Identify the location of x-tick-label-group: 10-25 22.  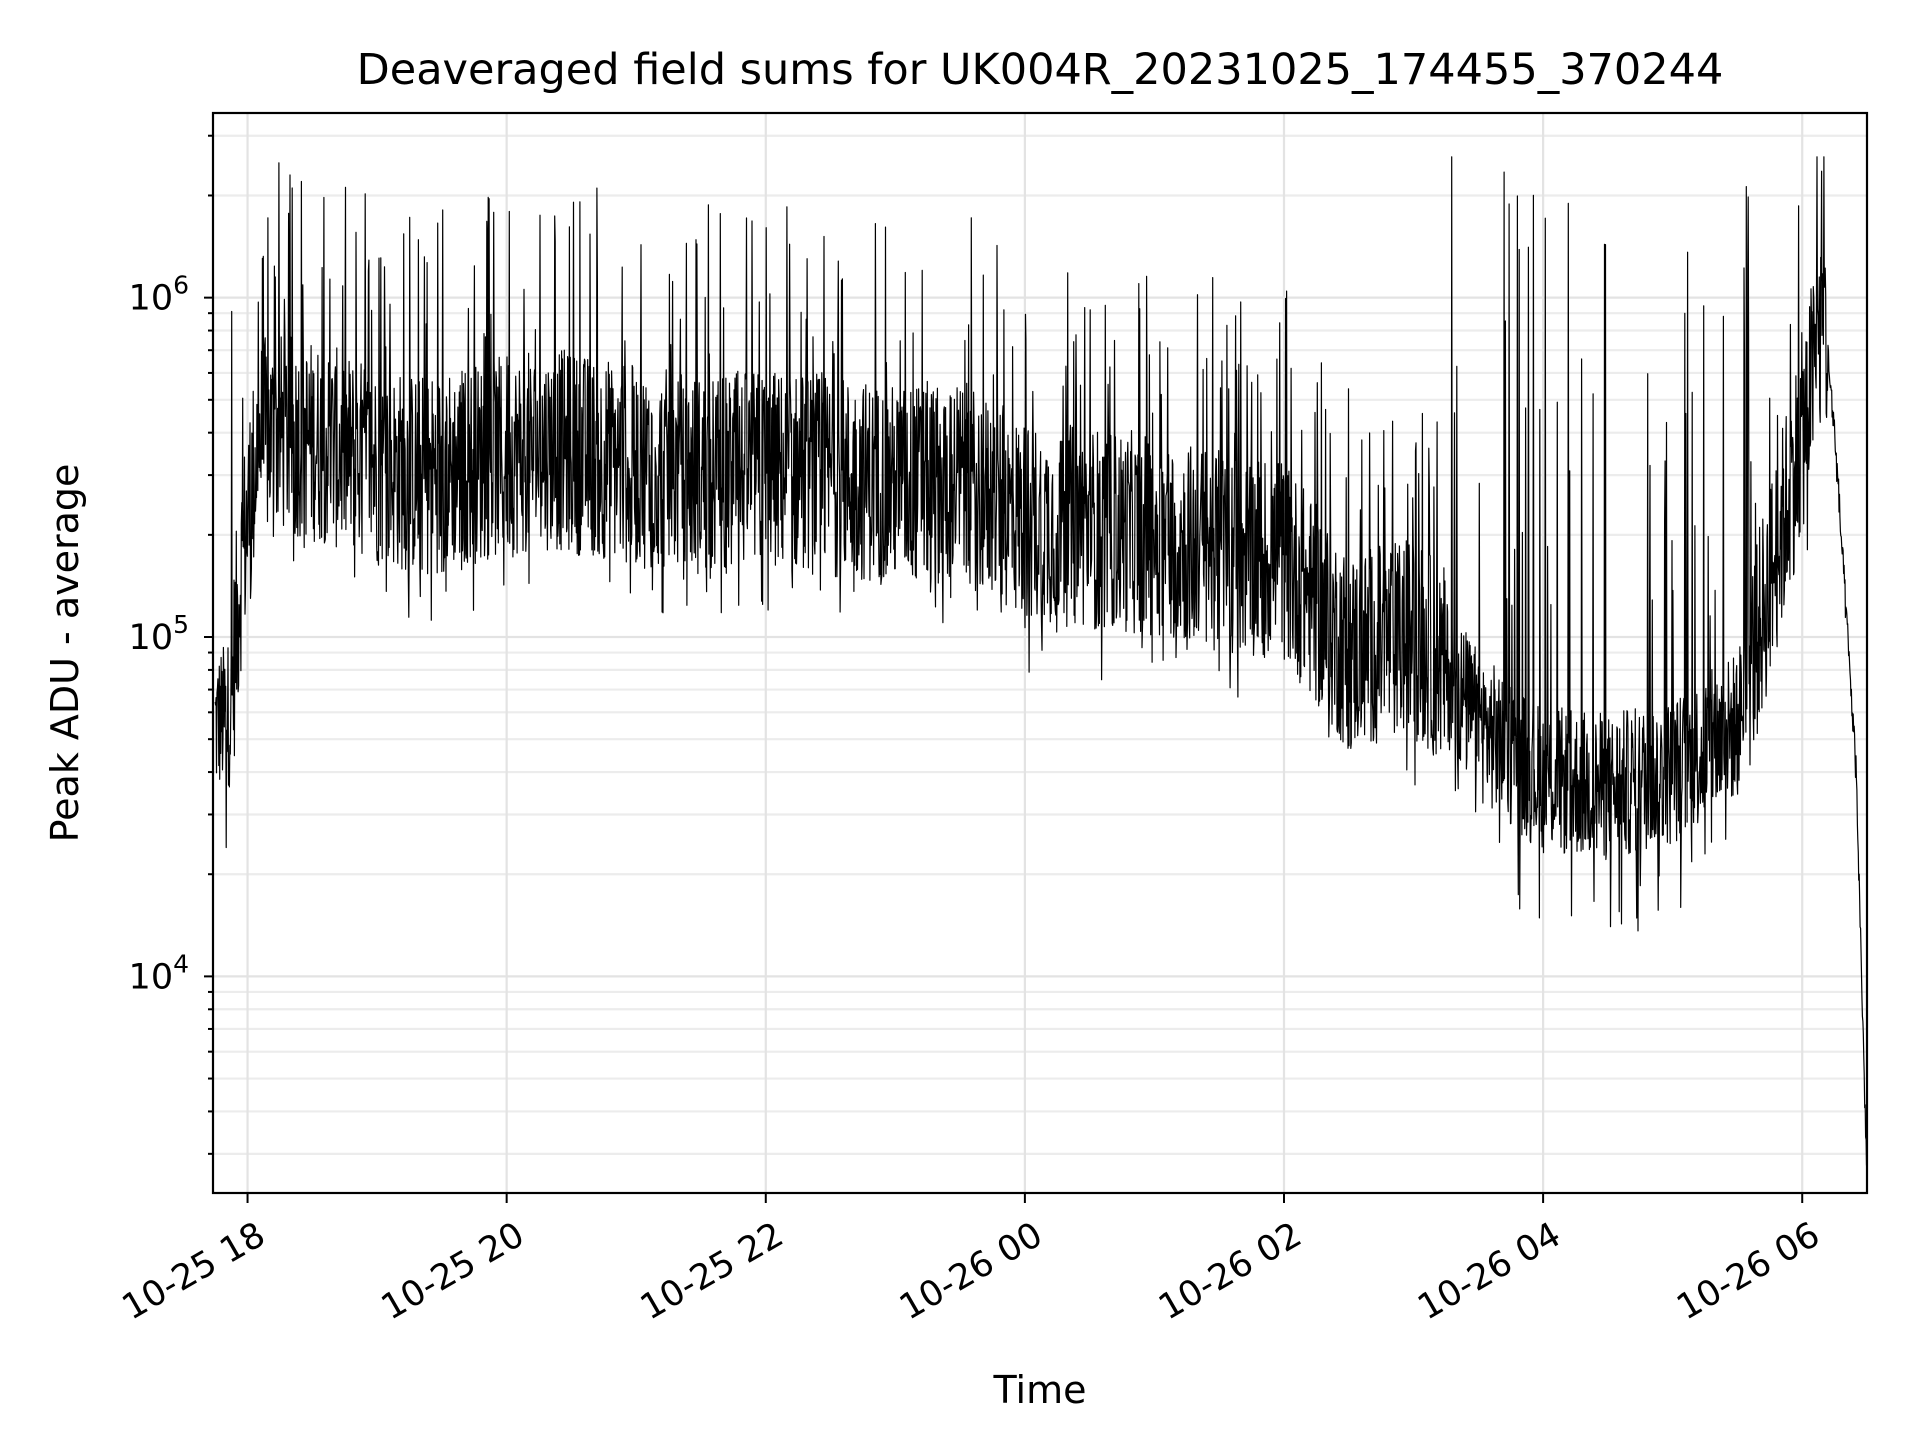
(712, 1271).